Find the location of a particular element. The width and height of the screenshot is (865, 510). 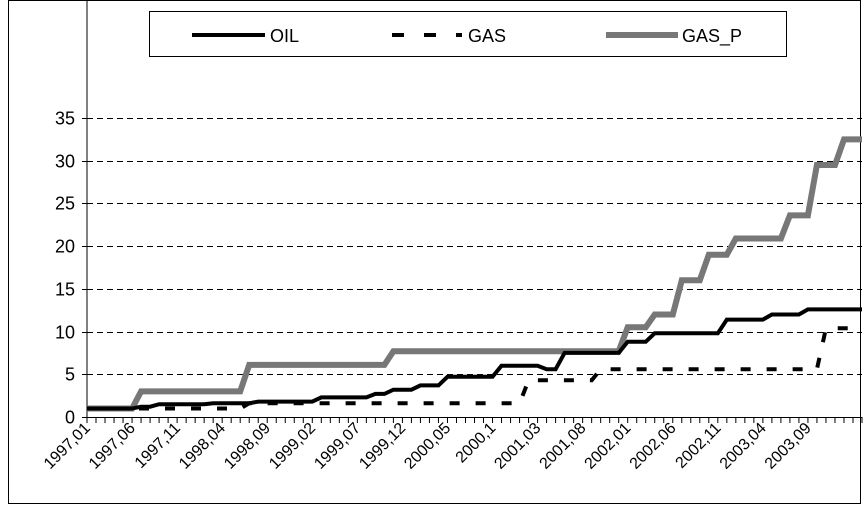

legend: OIL GAS GAS_P is located at coordinates (468, 34).